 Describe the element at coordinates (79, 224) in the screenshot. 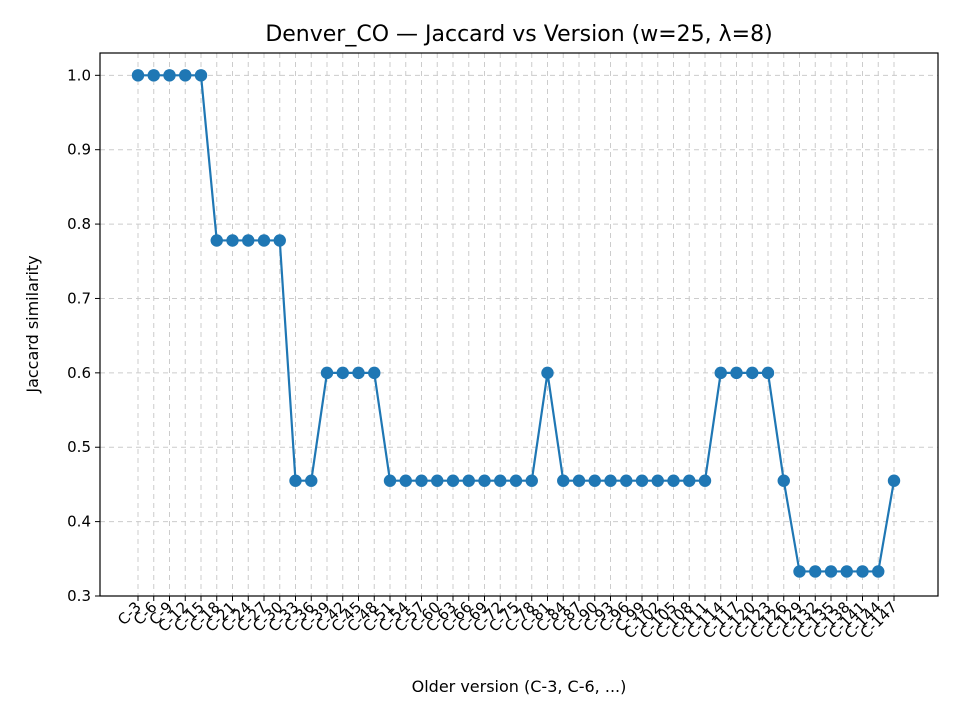

I see `y-tick-label: 0.8` at that location.